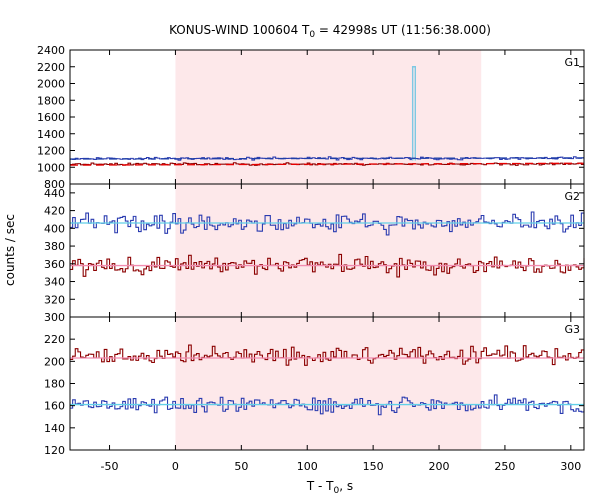 This screenshot has width=600, height=500. I want to click on g1-y-tick-label: 2000, so click(51, 84).